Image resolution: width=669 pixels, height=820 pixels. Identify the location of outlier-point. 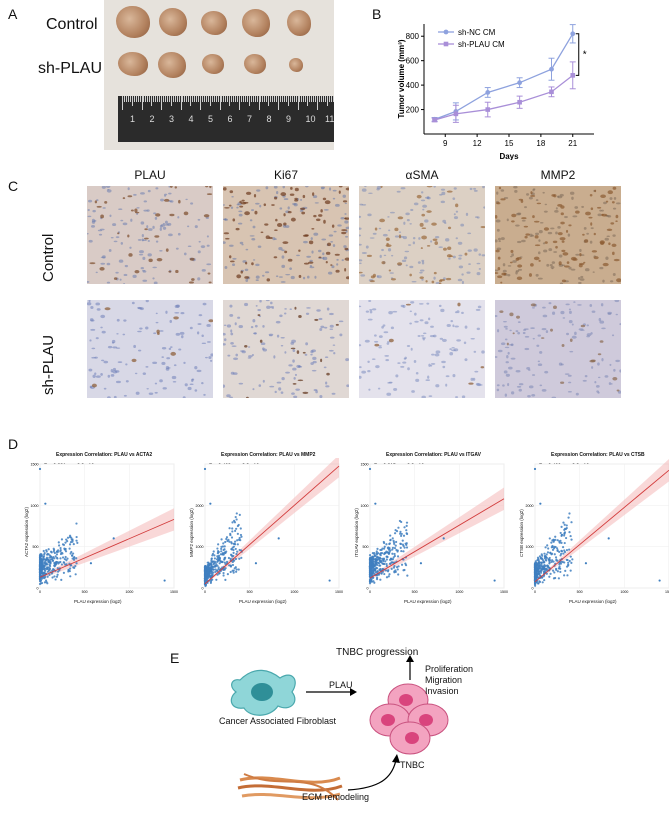
(45, 503).